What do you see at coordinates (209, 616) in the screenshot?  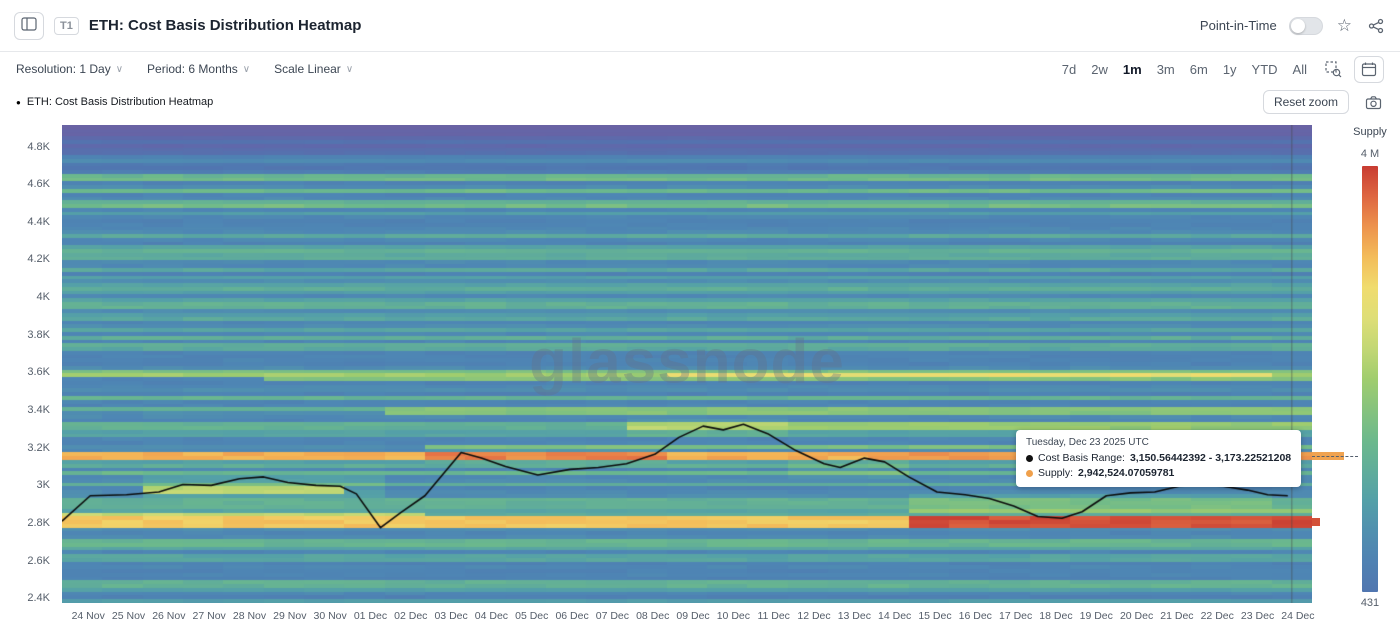 I see `x-tick-label: 27 Nov` at bounding box center [209, 616].